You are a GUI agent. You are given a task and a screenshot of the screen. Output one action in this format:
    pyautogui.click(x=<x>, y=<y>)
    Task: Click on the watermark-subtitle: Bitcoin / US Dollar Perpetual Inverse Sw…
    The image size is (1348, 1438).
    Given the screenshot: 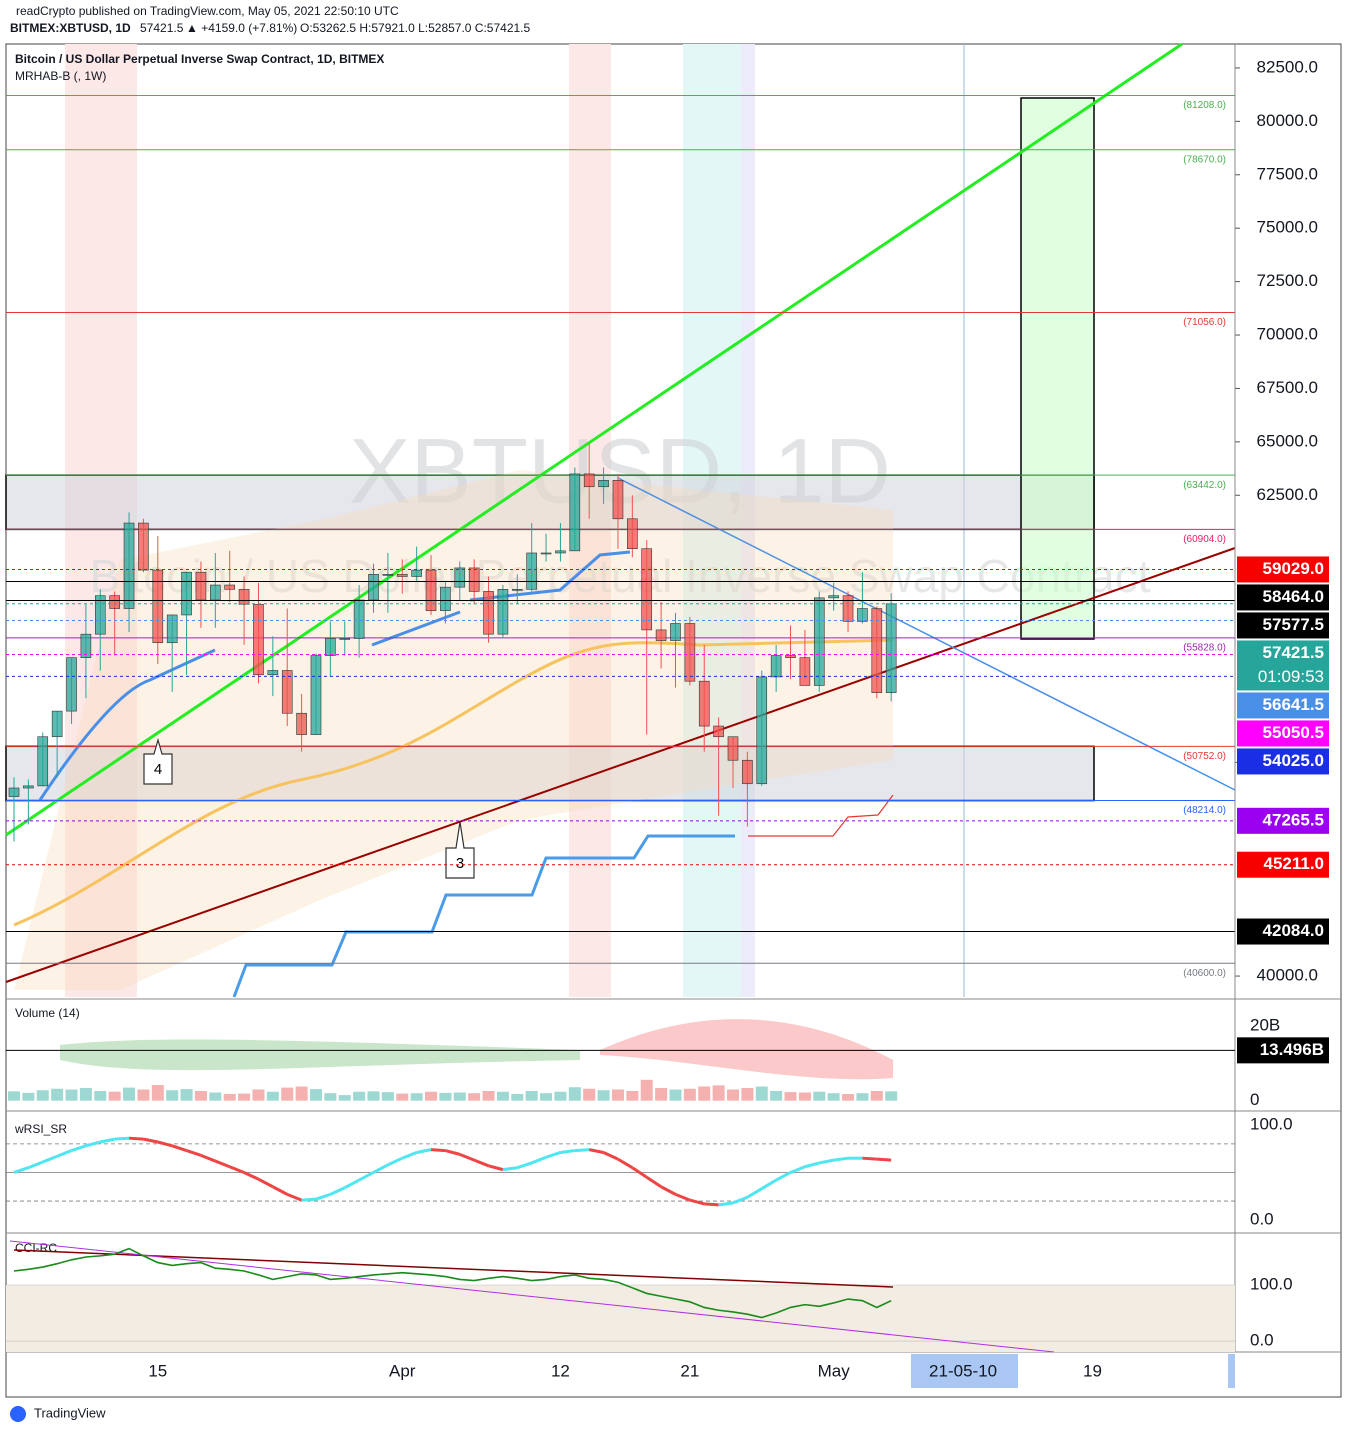 What is the action you would take?
    pyautogui.click(x=619, y=576)
    